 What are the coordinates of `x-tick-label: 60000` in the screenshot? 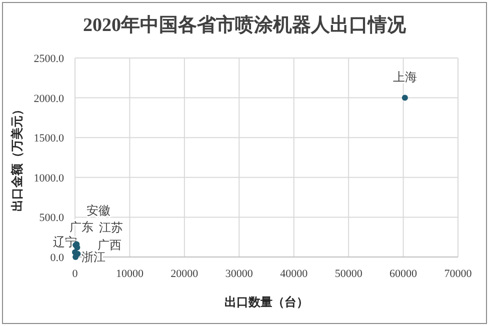 It's located at (404, 274).